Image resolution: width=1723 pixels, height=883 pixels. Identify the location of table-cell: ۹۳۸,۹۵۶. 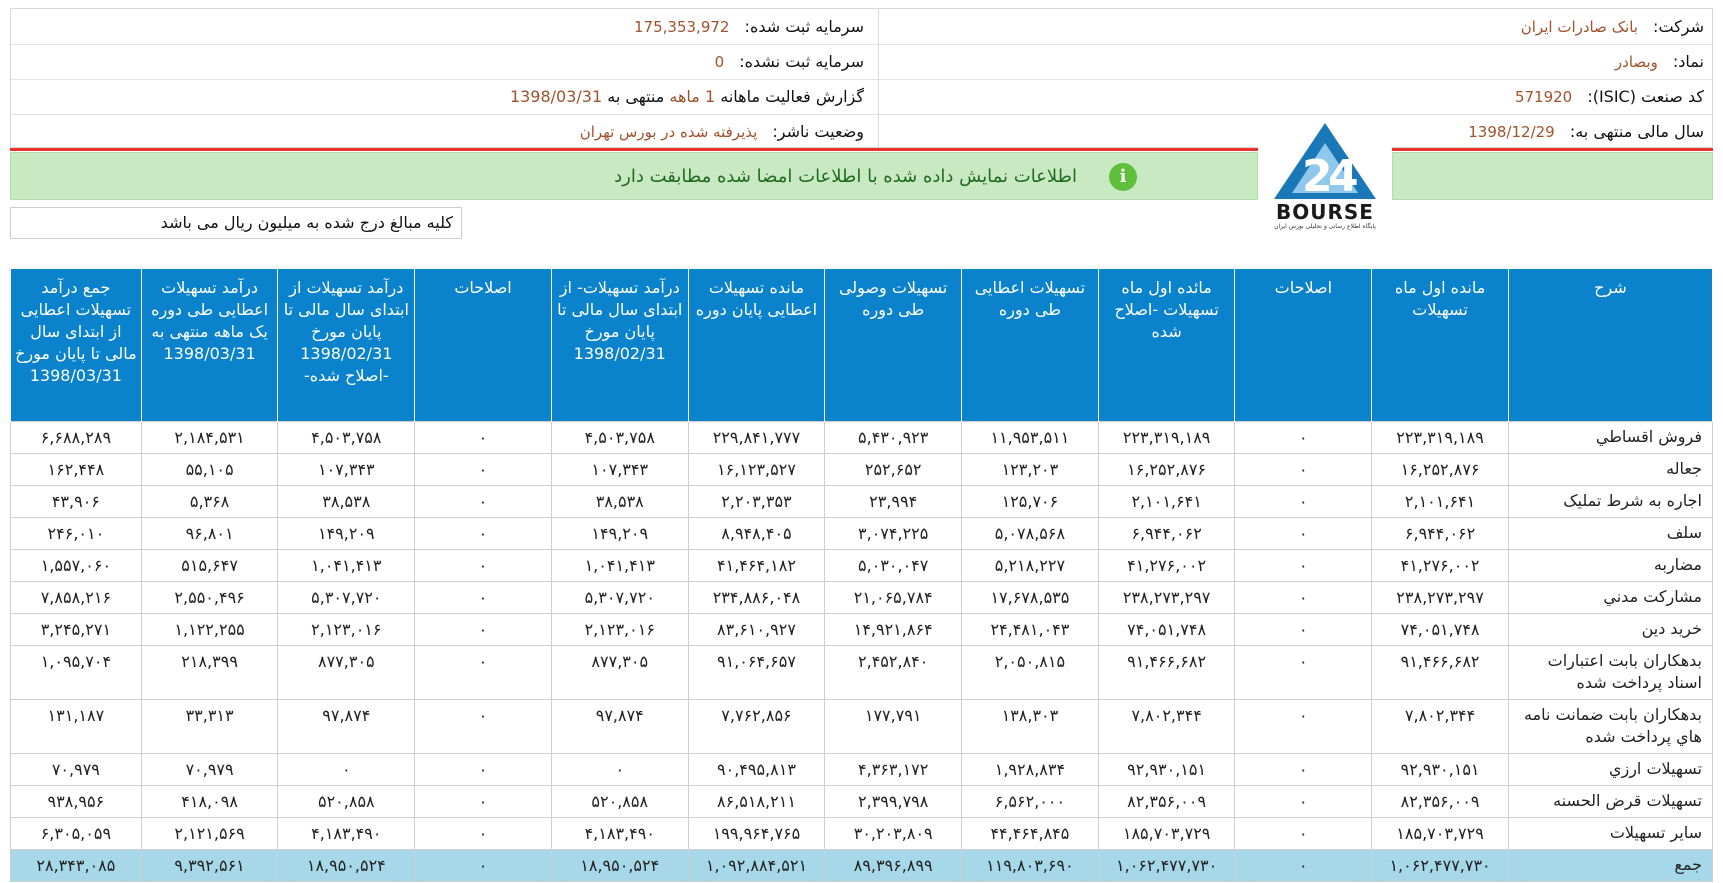
(76, 801).